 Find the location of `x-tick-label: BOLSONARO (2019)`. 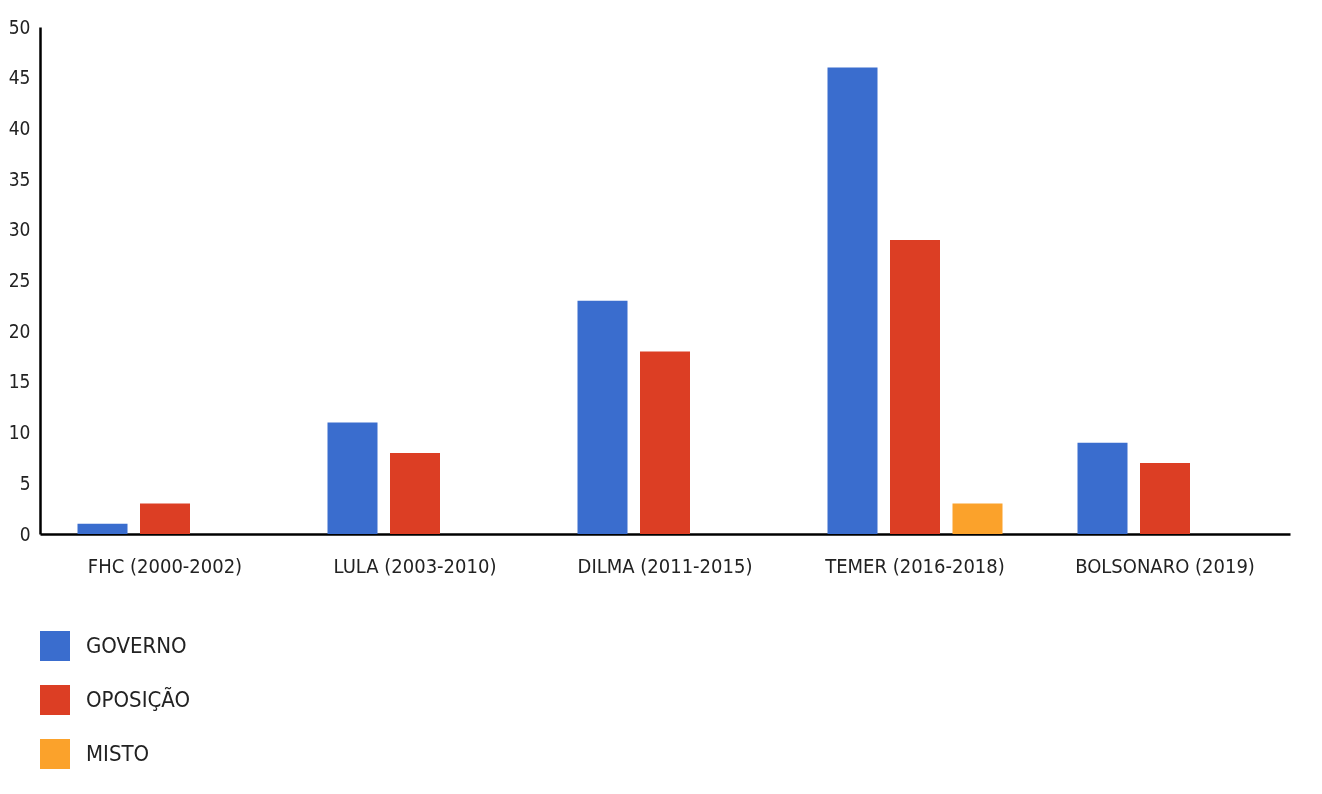

x-tick-label: BOLSONARO (2019) is located at coordinates (1165, 565).